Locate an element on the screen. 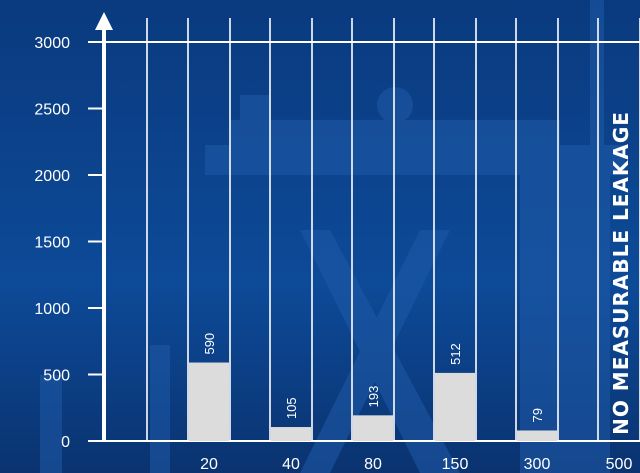 The image size is (640, 473). x-tick-label-40: 40 is located at coordinates (291, 464).